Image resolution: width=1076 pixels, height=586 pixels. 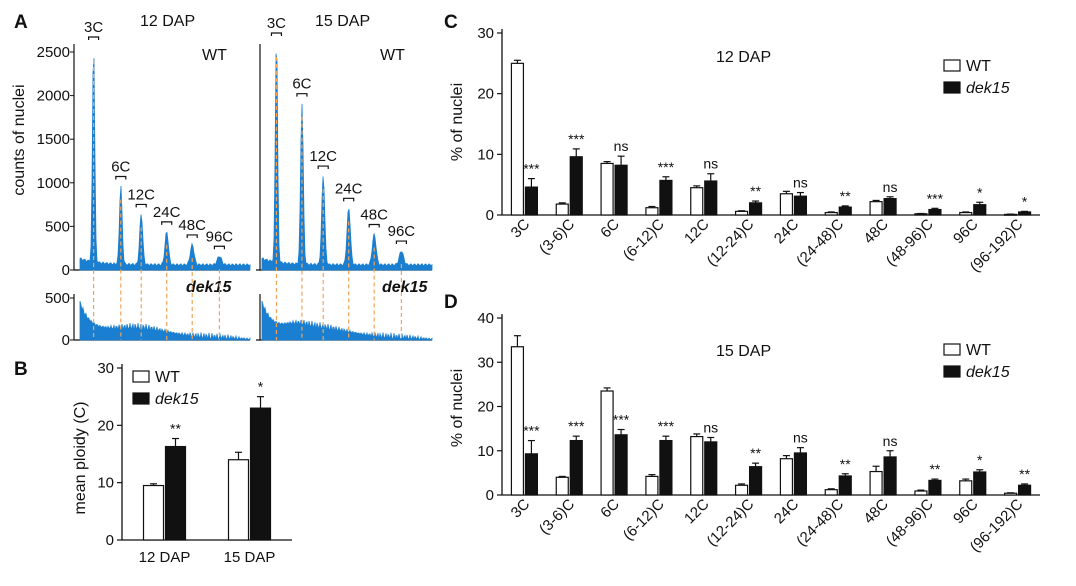 I want to click on panel-a-label: A, so click(x=21, y=22).